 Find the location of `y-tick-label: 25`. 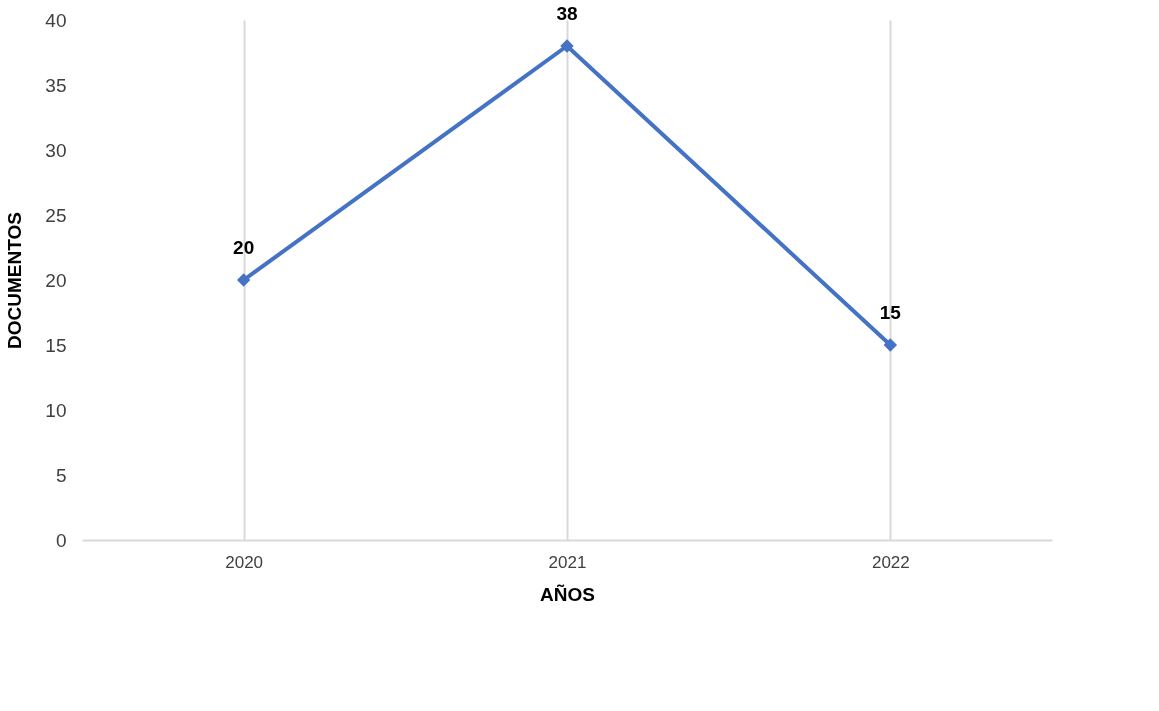

y-tick-label: 25 is located at coordinates (56, 215).